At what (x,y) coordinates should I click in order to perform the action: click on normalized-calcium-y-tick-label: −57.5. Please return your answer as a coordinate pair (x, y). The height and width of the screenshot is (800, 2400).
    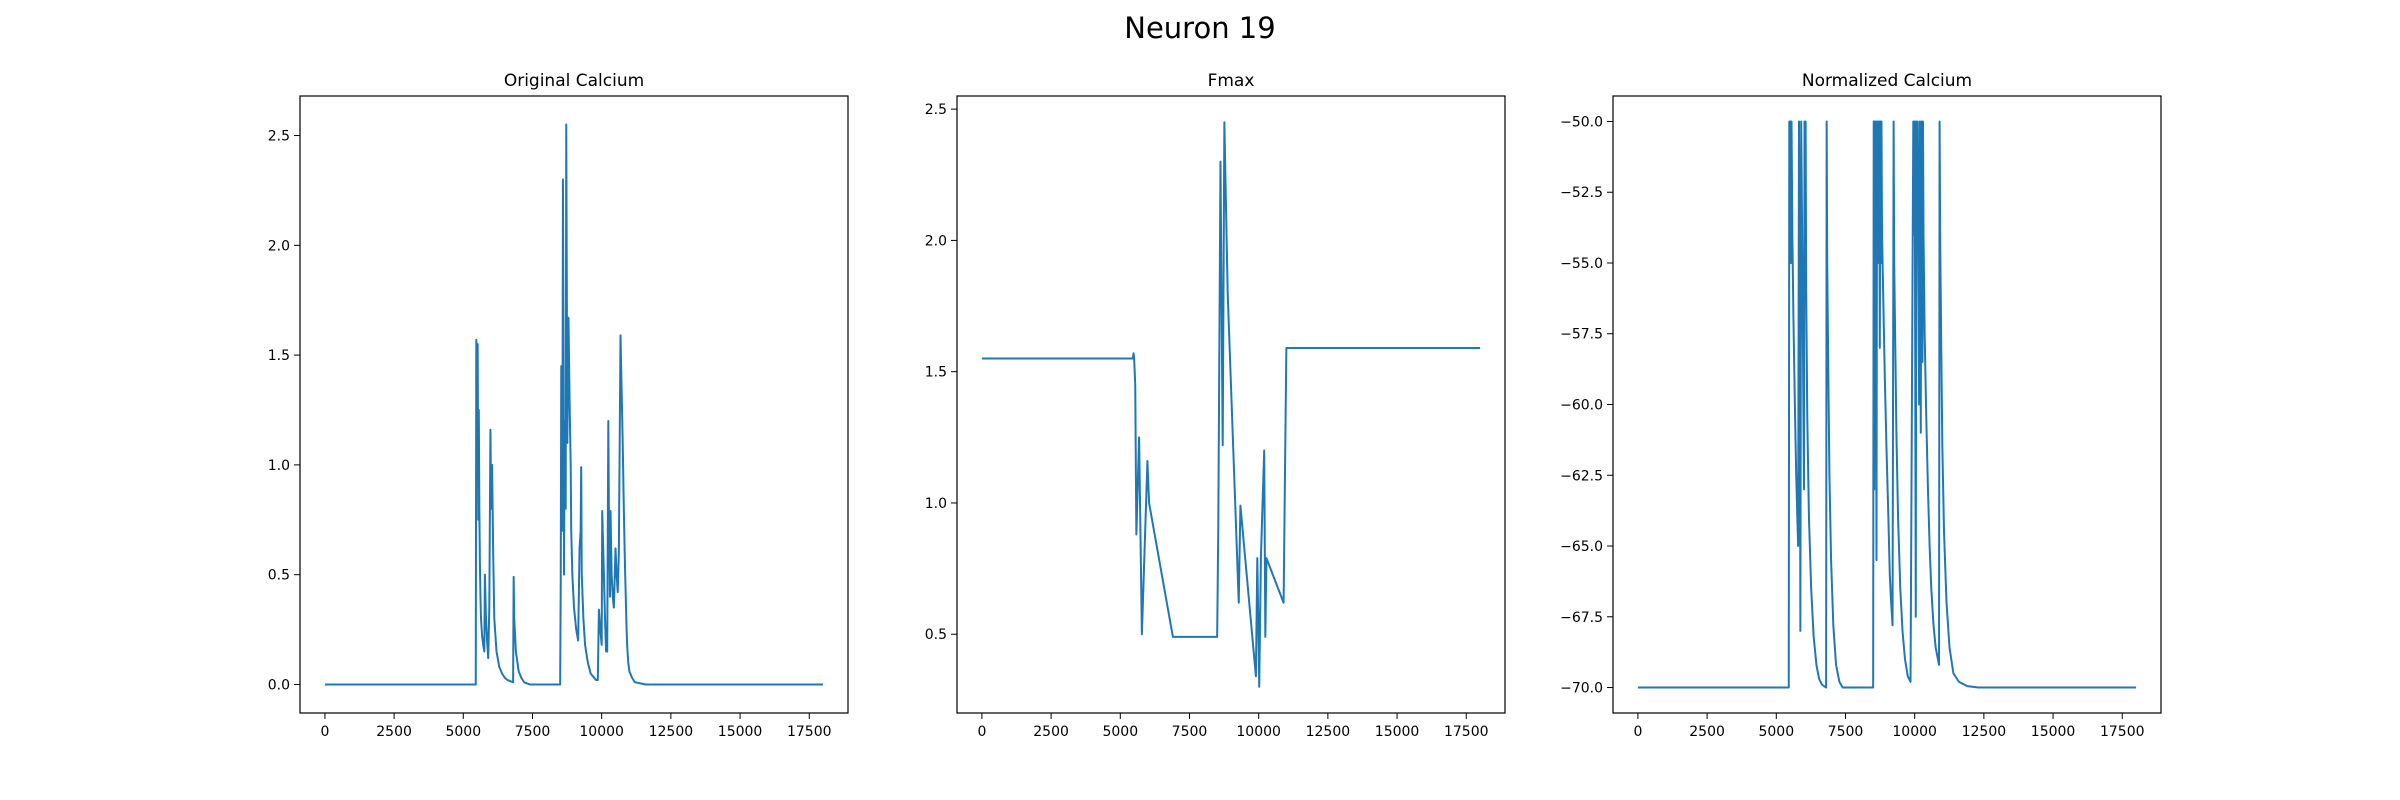
    Looking at the image, I should click on (1581, 335).